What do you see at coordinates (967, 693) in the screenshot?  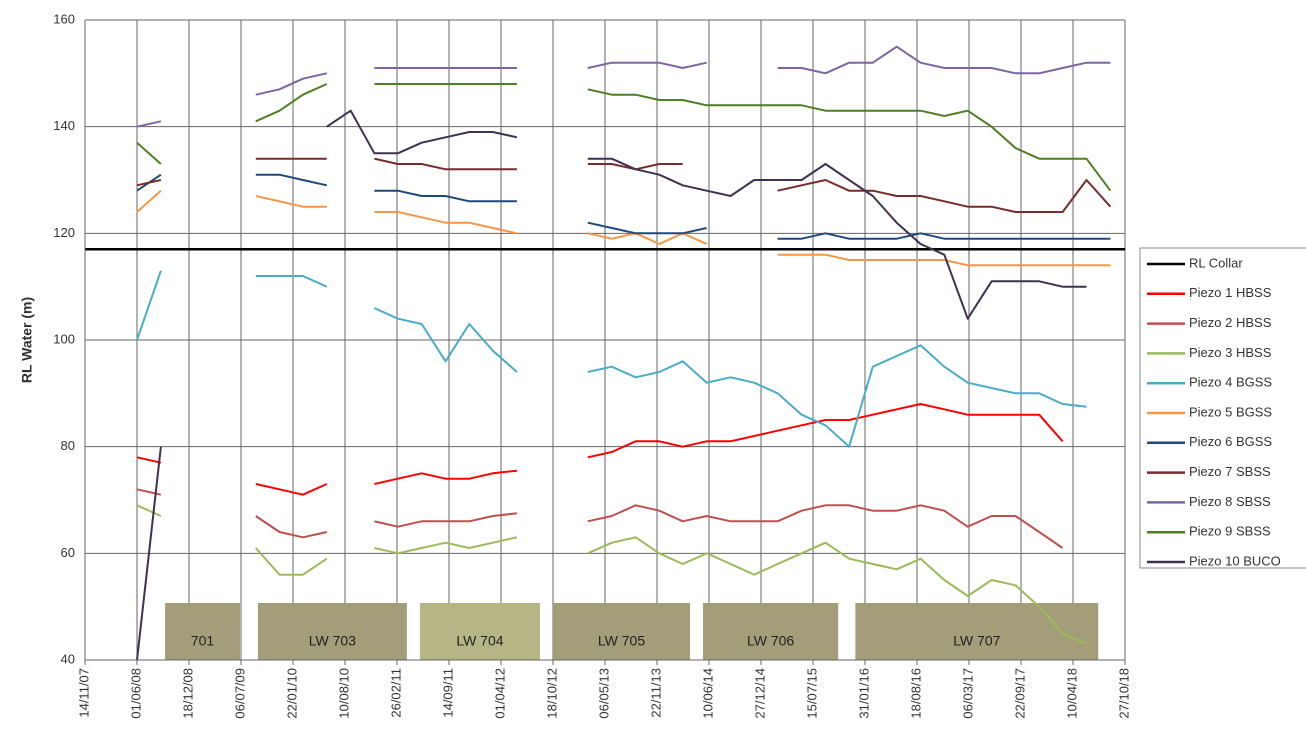 I see `x-tick-label: 06/03/17` at bounding box center [967, 693].